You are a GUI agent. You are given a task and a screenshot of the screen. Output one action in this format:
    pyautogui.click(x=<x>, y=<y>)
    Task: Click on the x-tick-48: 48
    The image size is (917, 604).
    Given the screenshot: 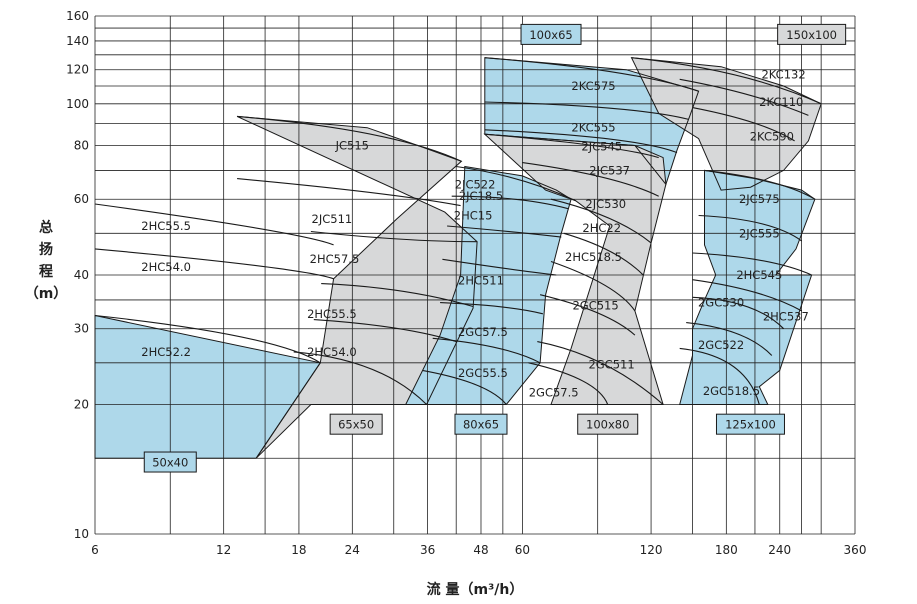 What is the action you would take?
    pyautogui.click(x=480, y=550)
    